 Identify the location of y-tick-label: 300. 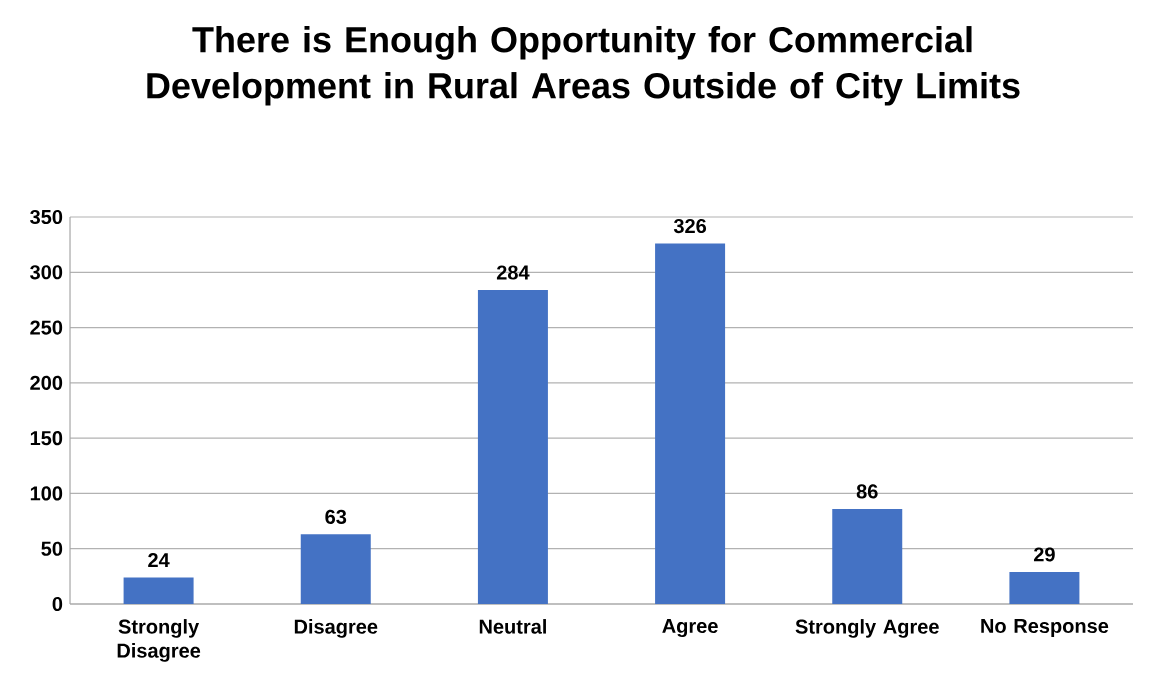
(46, 272).